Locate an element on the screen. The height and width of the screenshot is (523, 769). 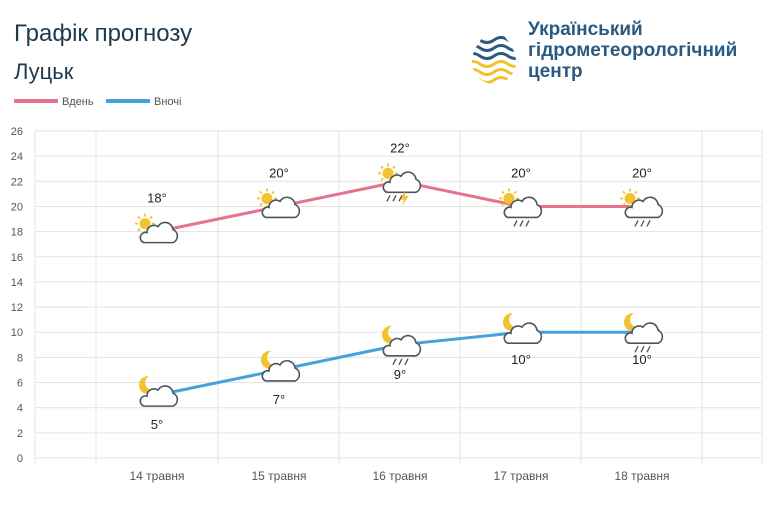
legend-label: Вночі is located at coordinates (167, 102).